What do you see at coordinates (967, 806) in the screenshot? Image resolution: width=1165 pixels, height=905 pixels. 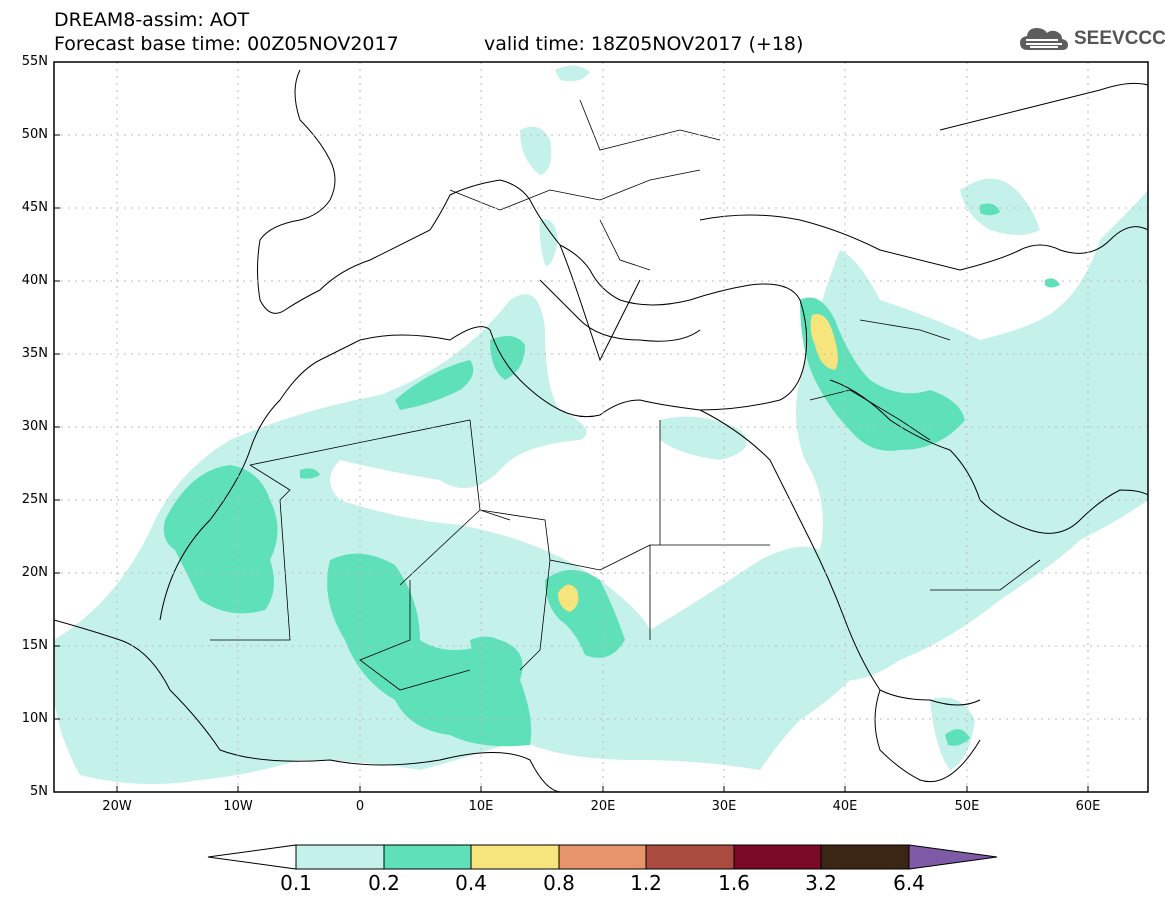 I see `lon-label: 50E` at bounding box center [967, 806].